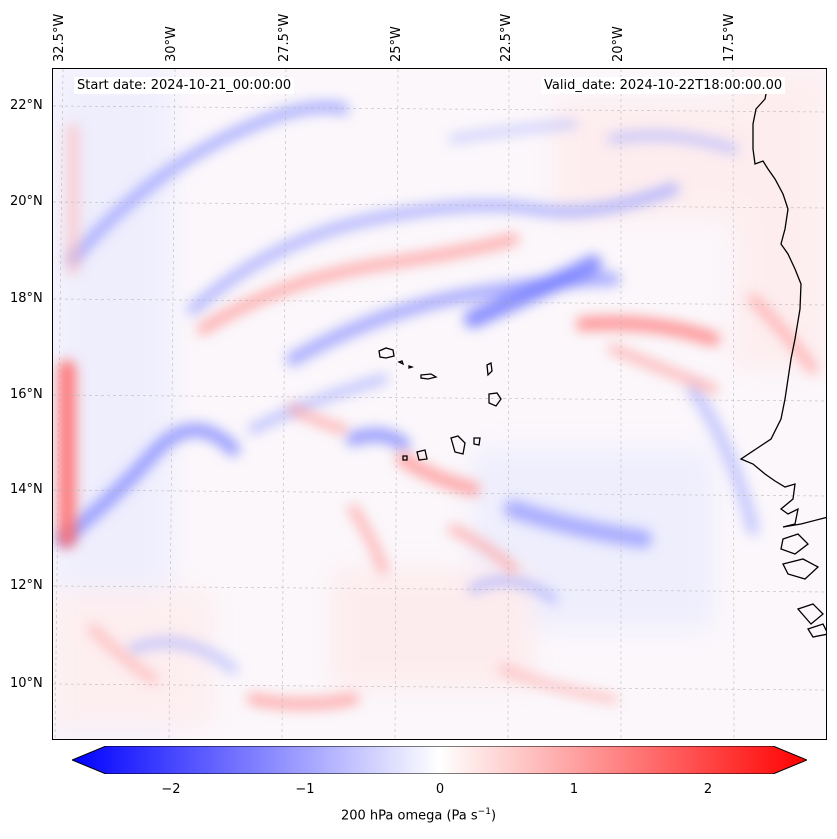  I want to click on colorbar-tick-1: 1, so click(574, 789).